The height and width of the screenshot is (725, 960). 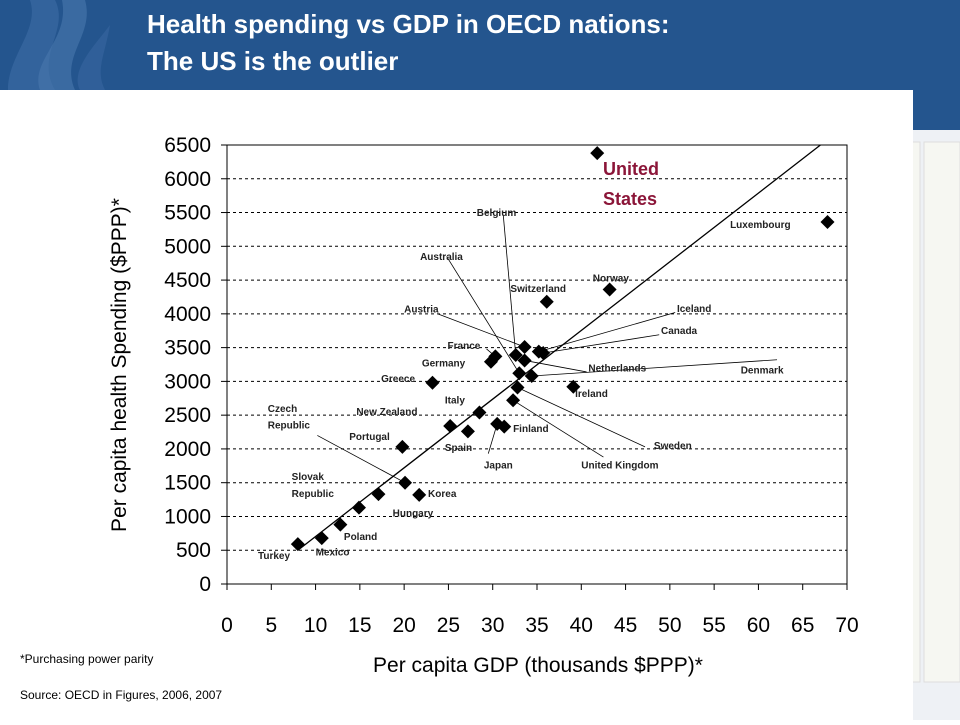 What do you see at coordinates (386, 412) in the screenshot?
I see `country-label: New Zealand` at bounding box center [386, 412].